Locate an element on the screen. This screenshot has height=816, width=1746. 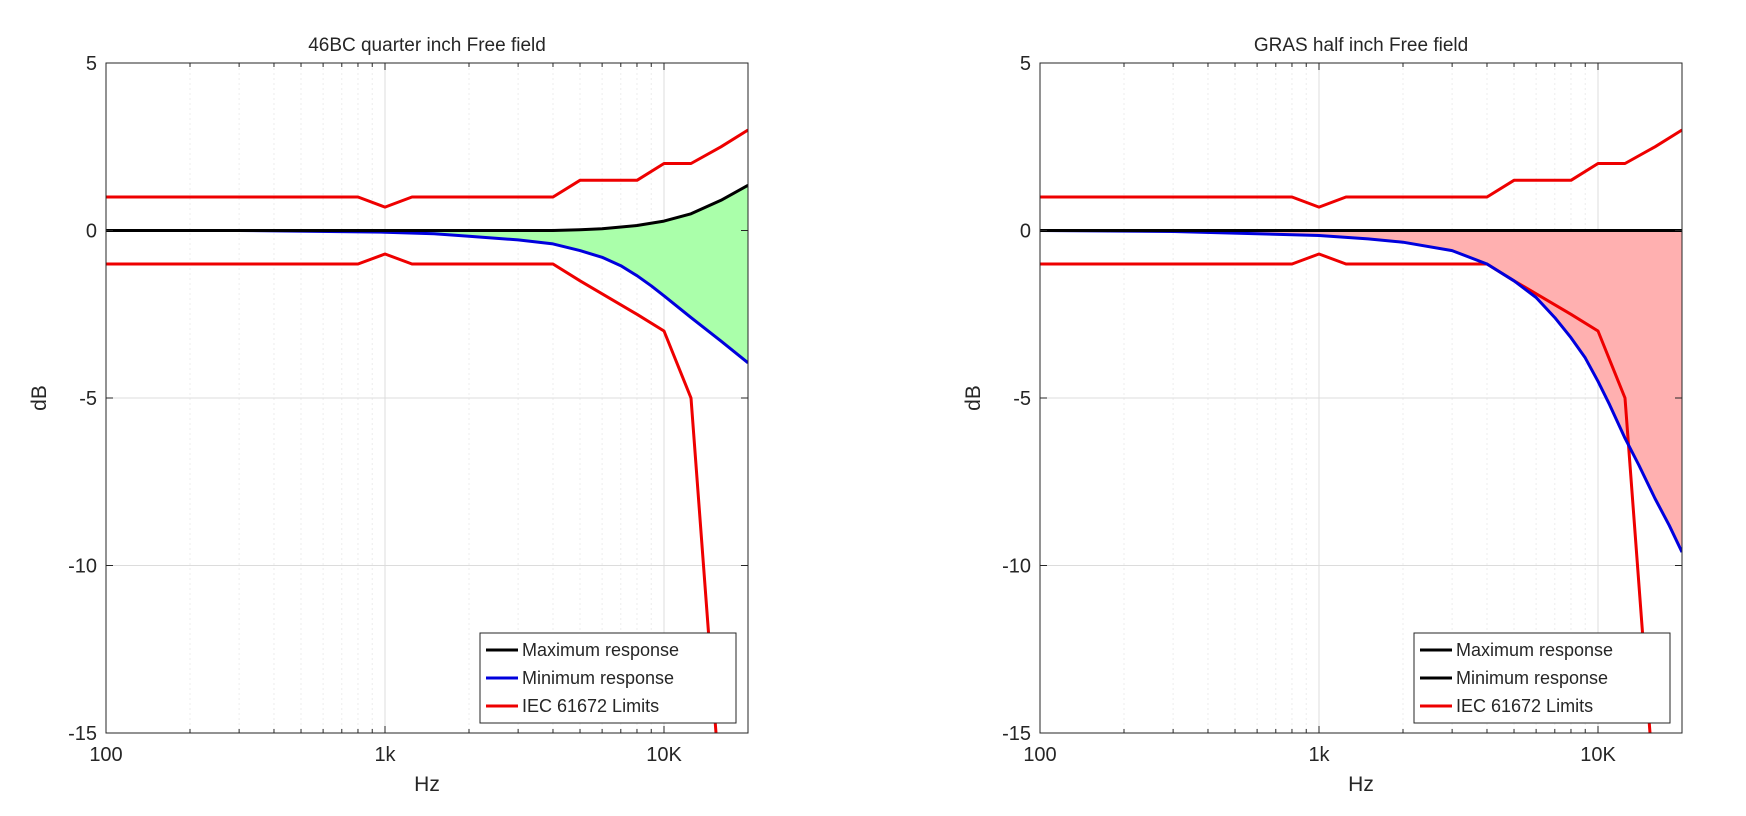
fill-region is located at coordinates (1361, 391).